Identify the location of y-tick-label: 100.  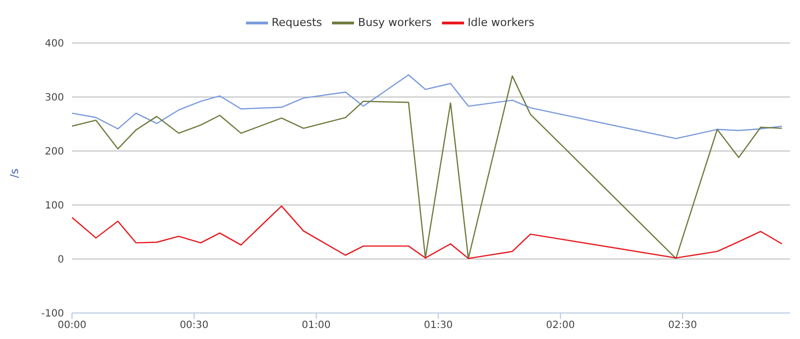
(54, 206).